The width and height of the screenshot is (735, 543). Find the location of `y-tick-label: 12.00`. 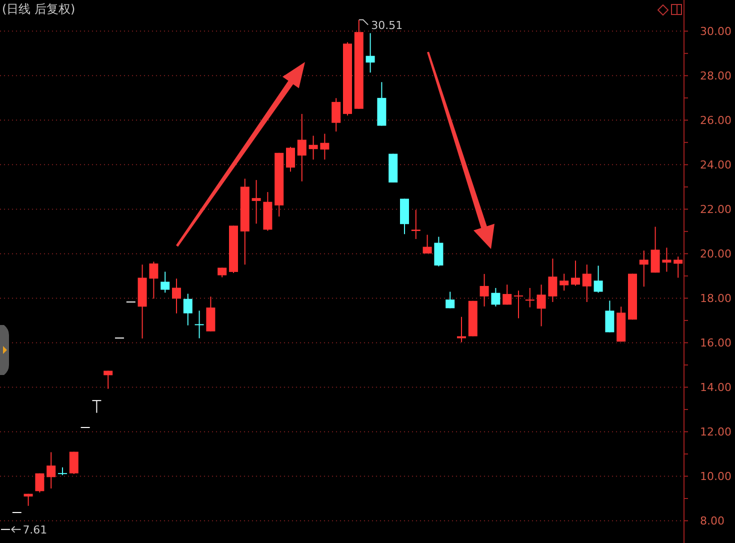

y-tick-label: 12.00 is located at coordinates (716, 432).